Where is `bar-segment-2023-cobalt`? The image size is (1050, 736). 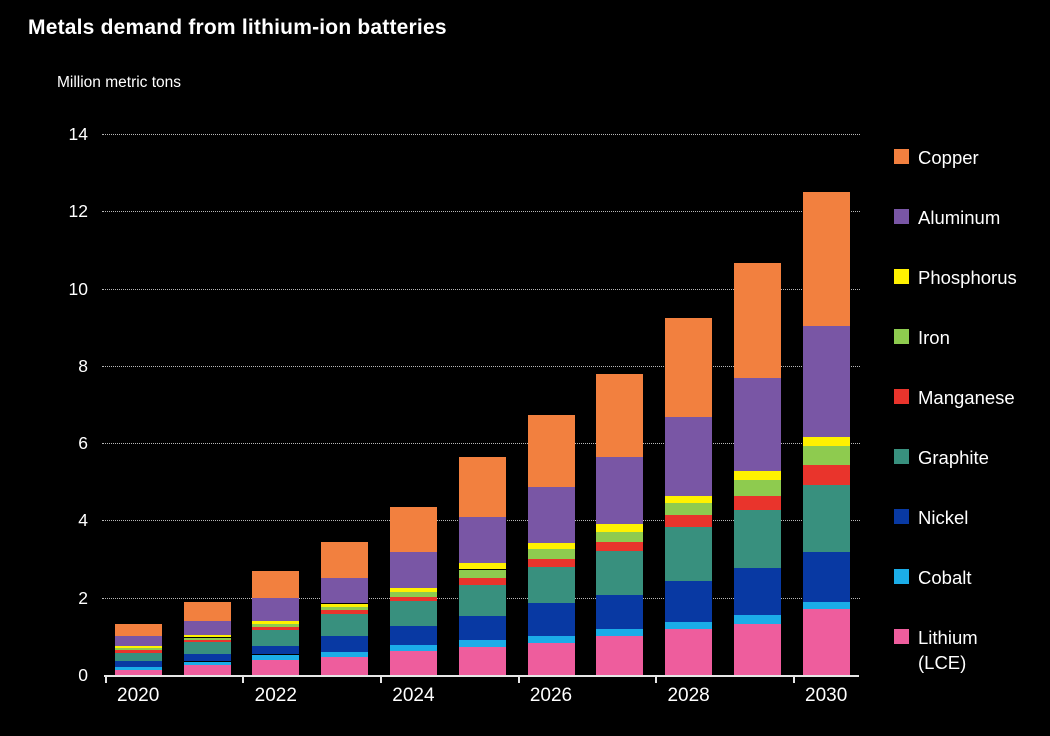 bar-segment-2023-cobalt is located at coordinates (345, 654).